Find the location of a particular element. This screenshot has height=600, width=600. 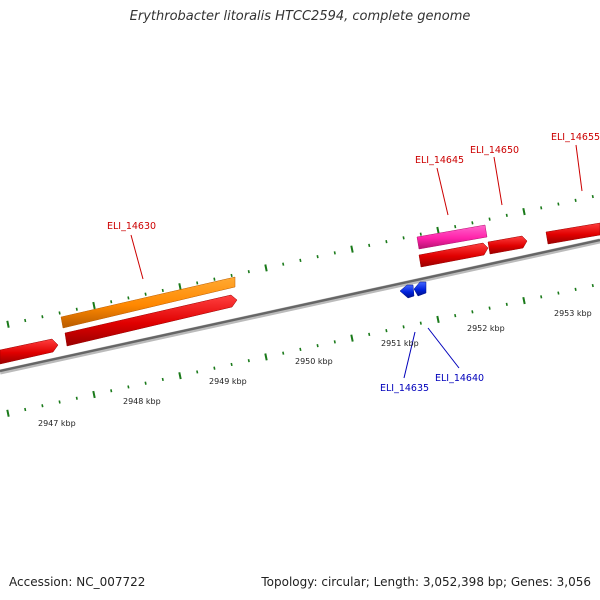

gene-label-eli-14650: ELI_14650 is located at coordinates (494, 150).